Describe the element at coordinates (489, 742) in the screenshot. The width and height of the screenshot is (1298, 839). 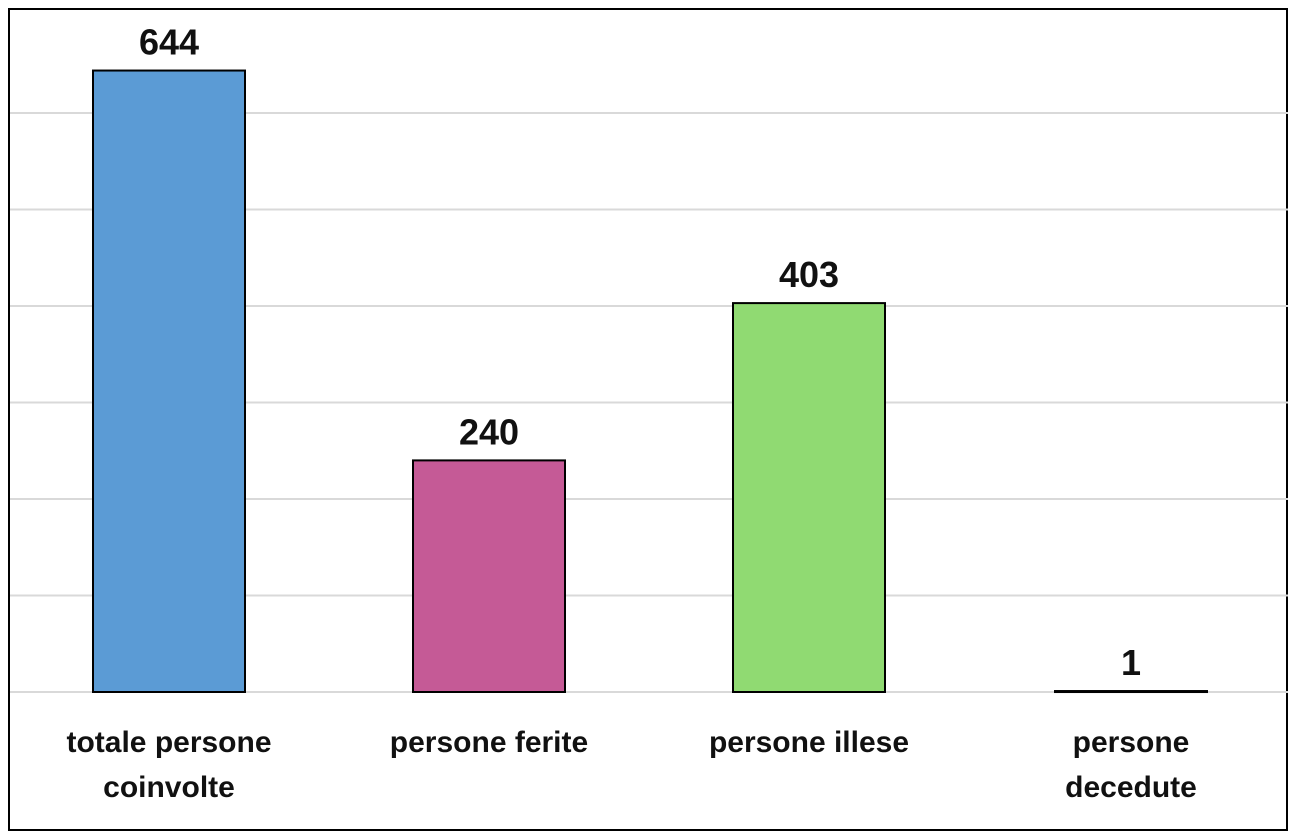
I see `category-label: persone ferite` at that location.